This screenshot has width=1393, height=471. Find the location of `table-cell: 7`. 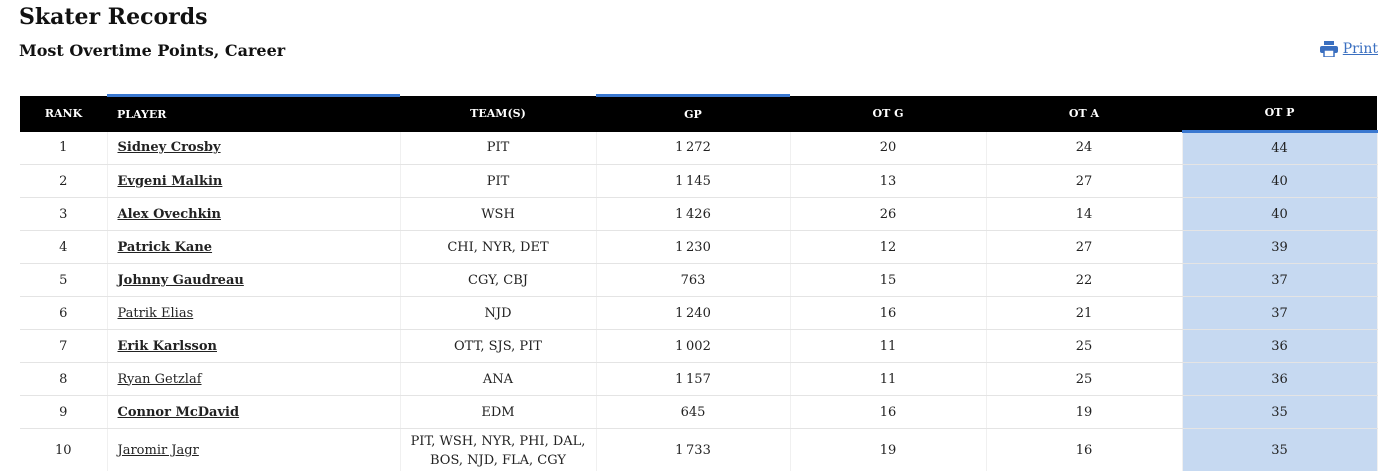

table-cell: 7 is located at coordinates (64, 346).